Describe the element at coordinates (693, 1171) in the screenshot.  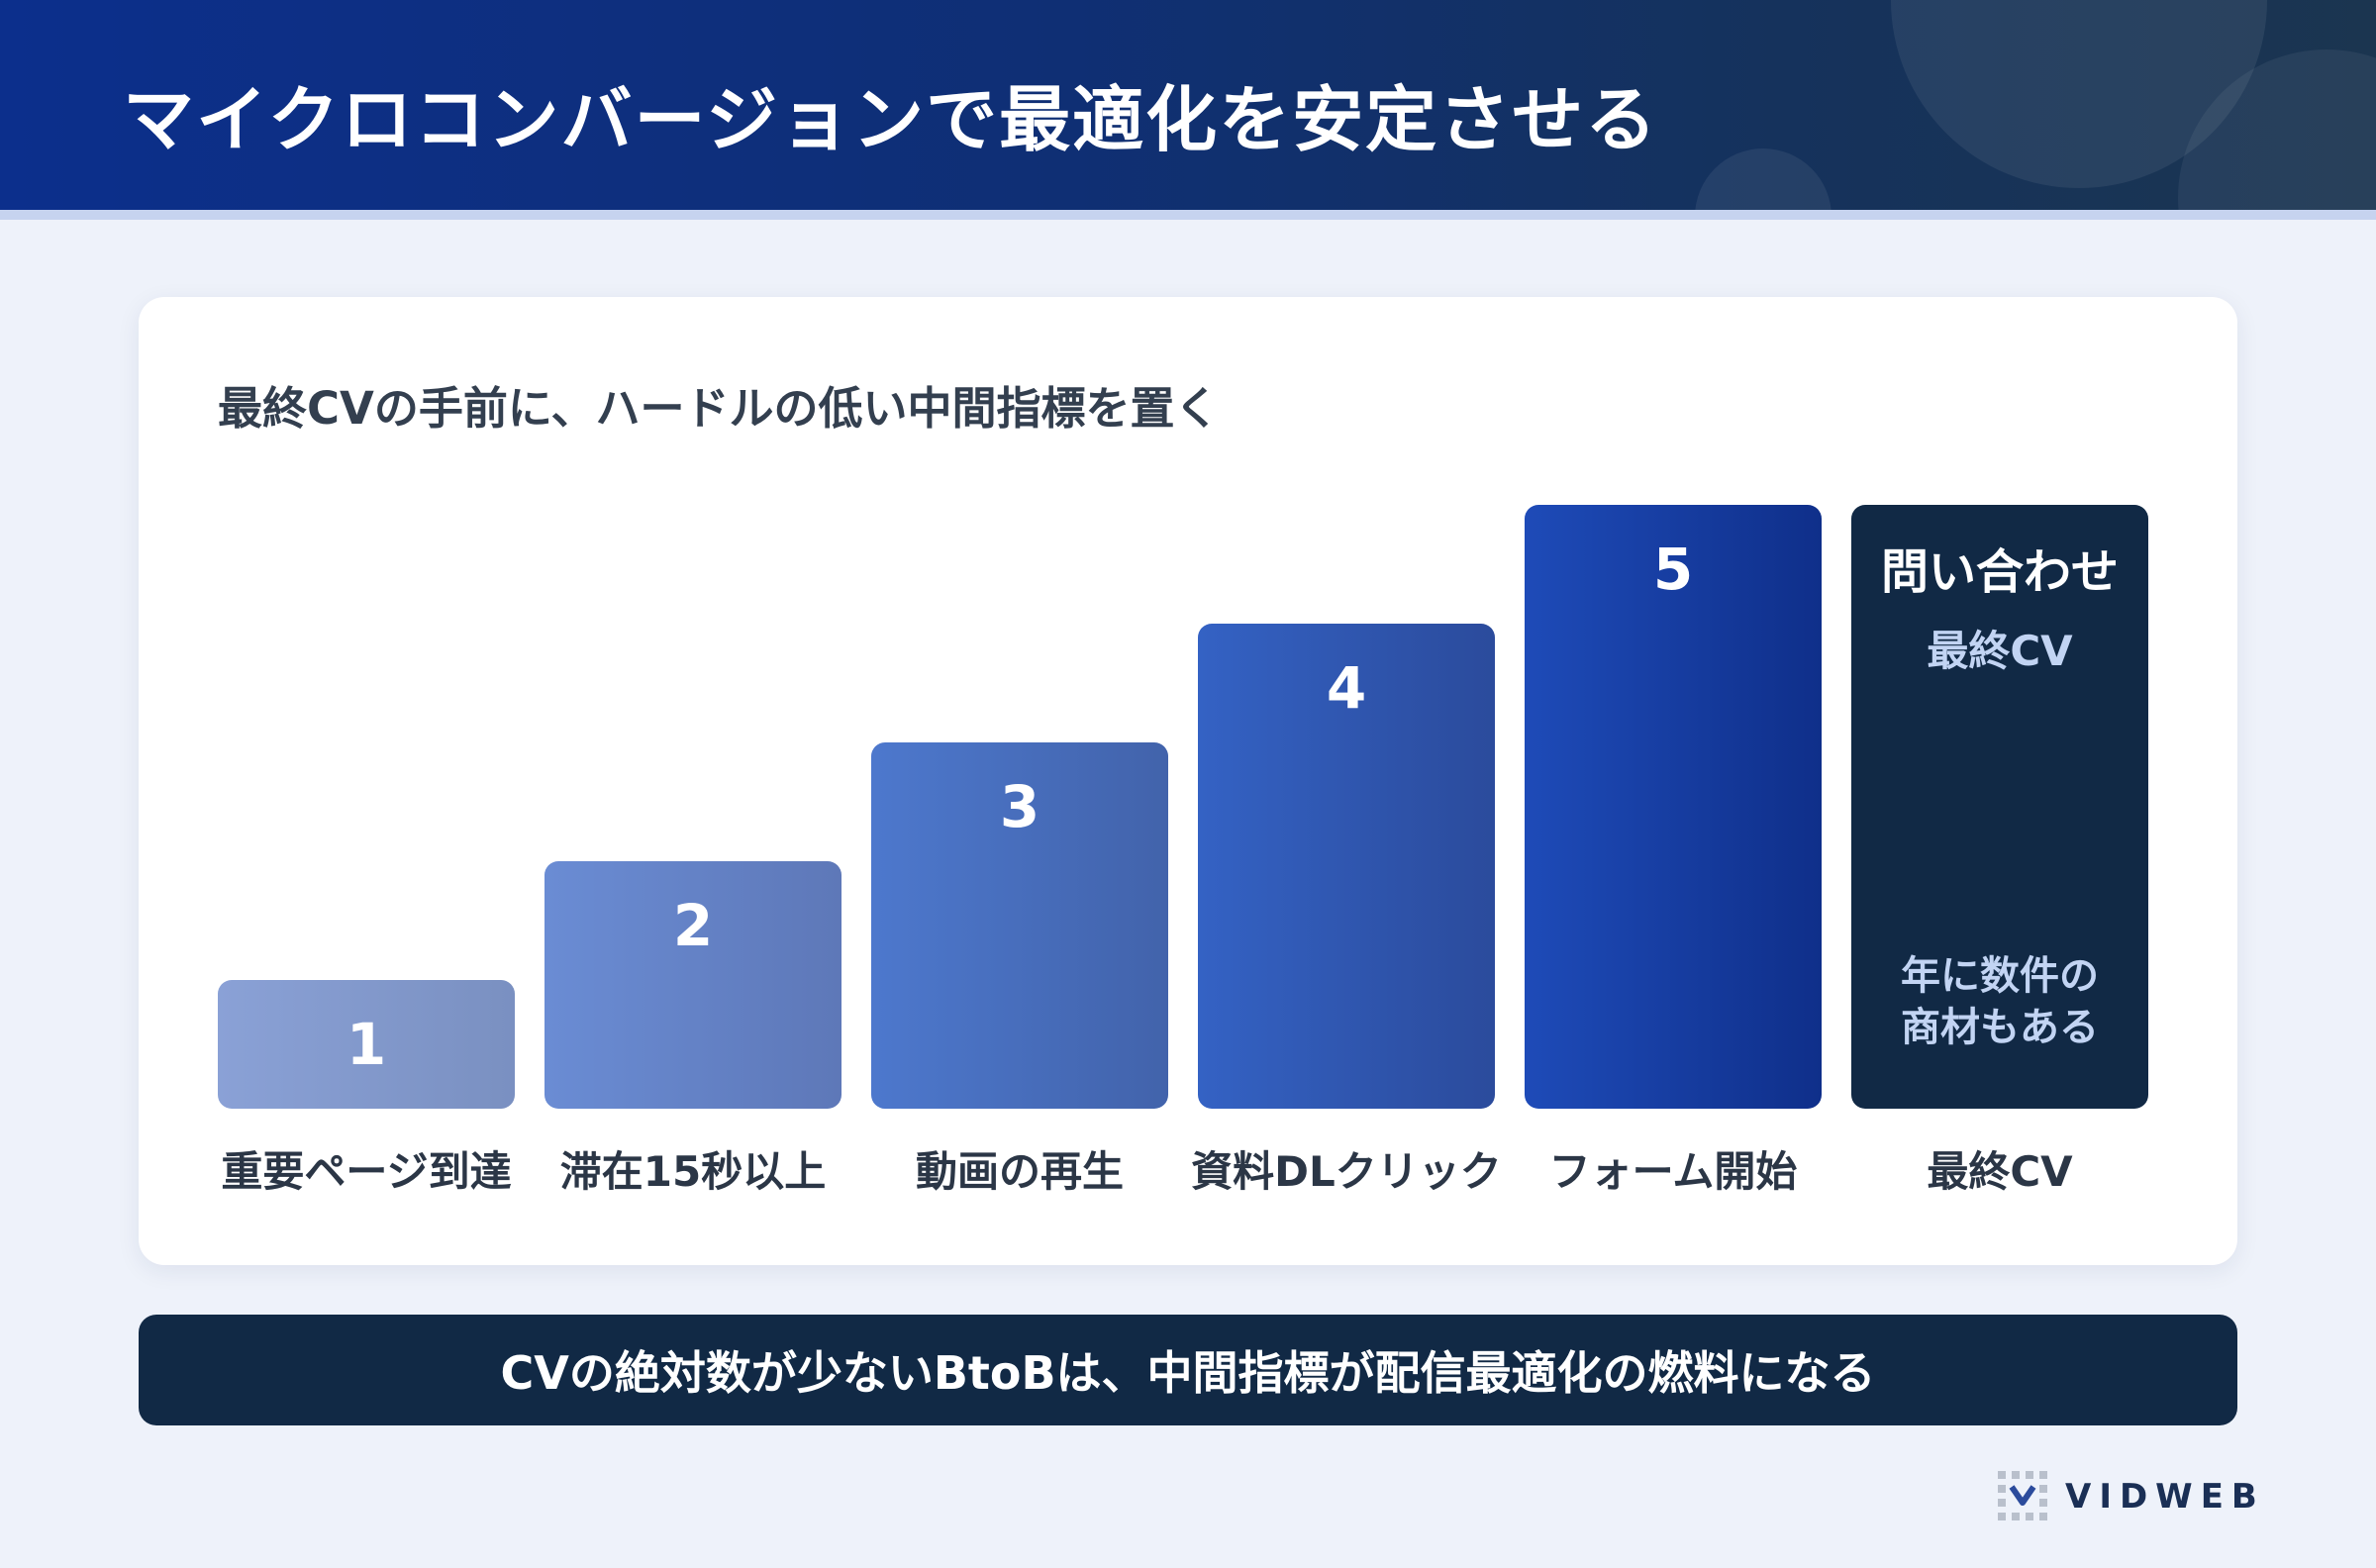
I see `step-label-2: 滞在15秒以上` at that location.